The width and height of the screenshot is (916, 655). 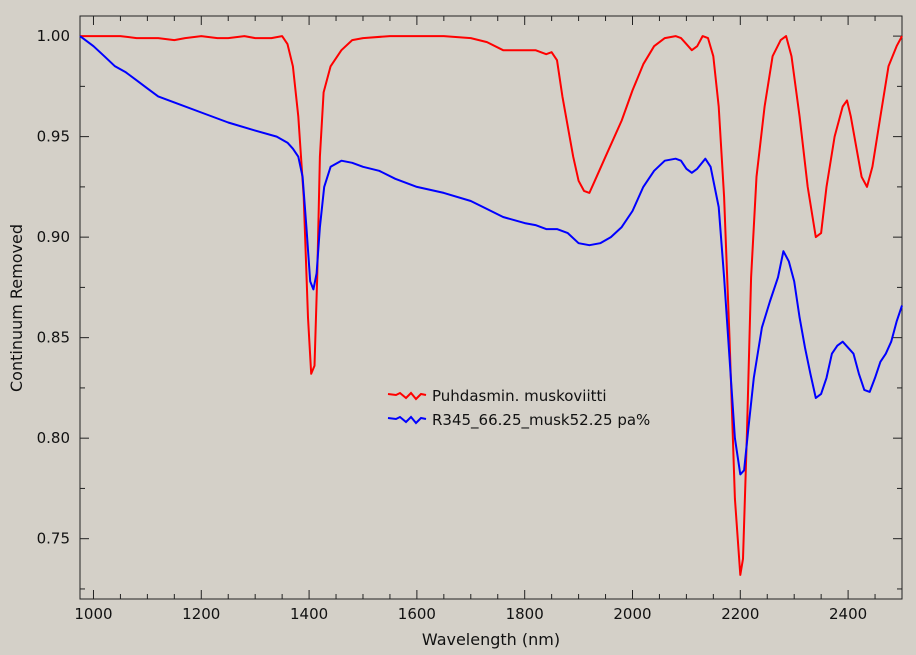 I want to click on x-tick-label: 1600, so click(x=417, y=614).